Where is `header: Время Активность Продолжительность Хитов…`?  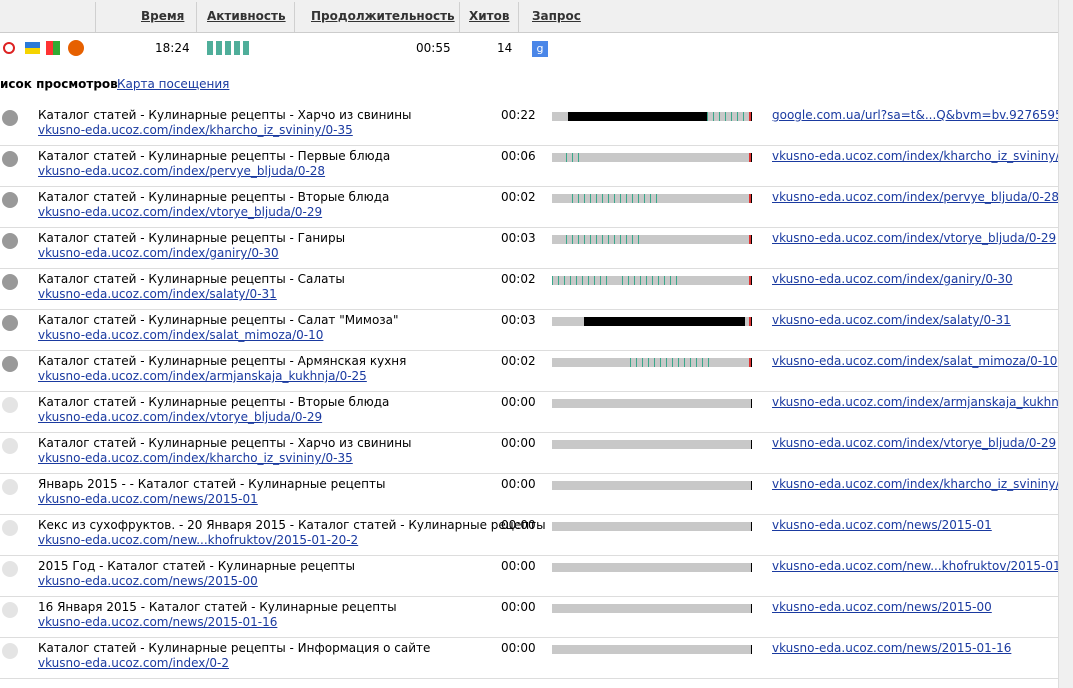 header: Время Активность Продолжительность Хитов… is located at coordinates (529, 16).